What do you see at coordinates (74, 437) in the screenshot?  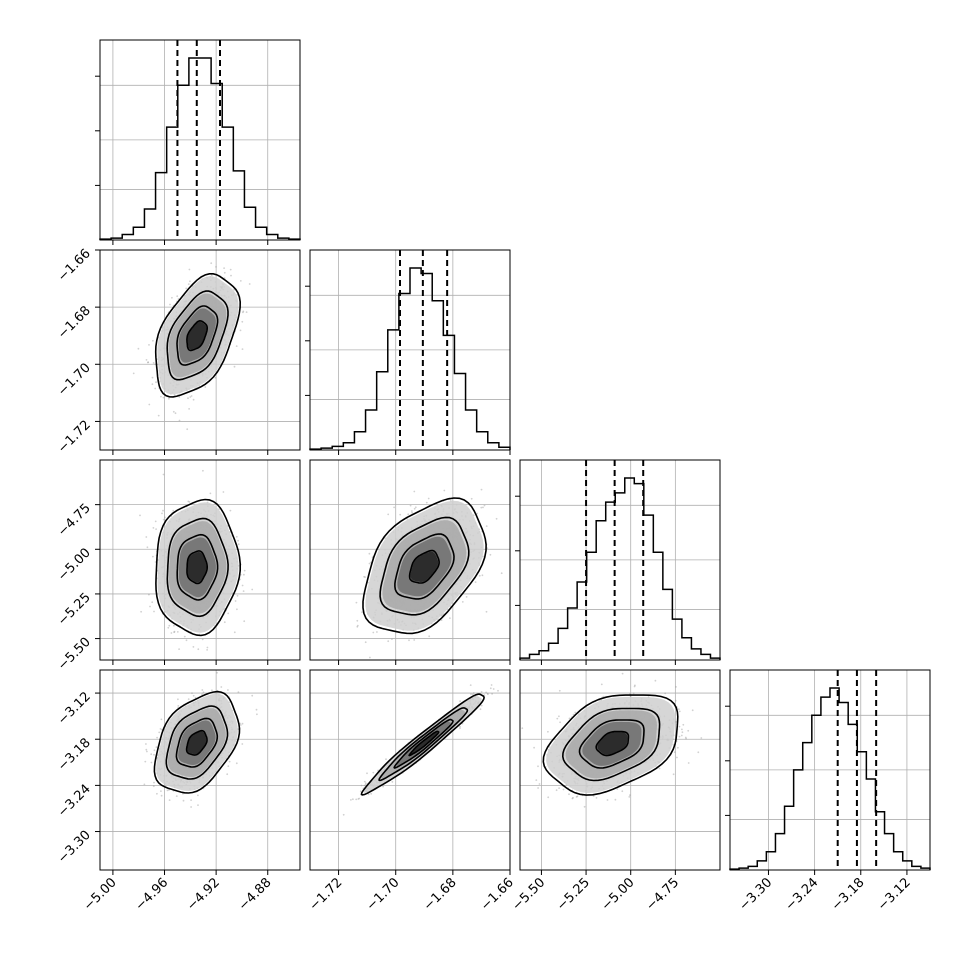 I see `y-tick-label: −1.72` at bounding box center [74, 437].